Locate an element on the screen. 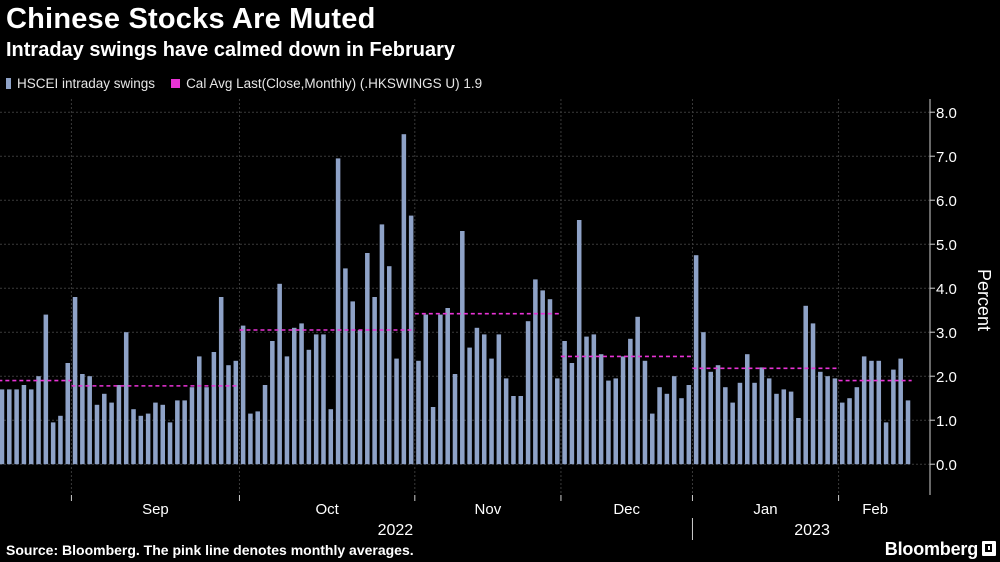 The height and width of the screenshot is (562, 1000). y-tick-label: 5.0 is located at coordinates (946, 245).